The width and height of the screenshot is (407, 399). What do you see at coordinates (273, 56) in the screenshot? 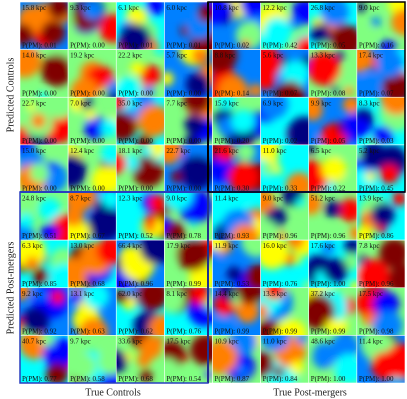
I see `scale-label: 5.6 kpc` at bounding box center [273, 56].